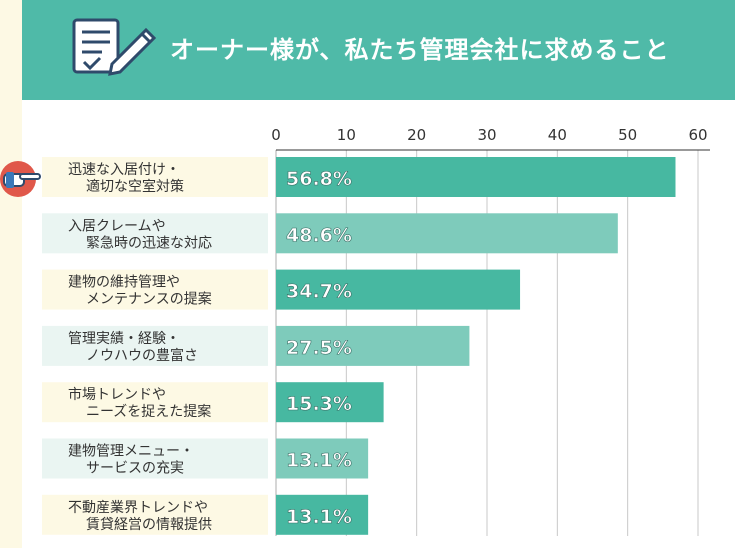 The height and width of the screenshot is (548, 735). I want to click on x-tick-label: 60, so click(697, 135).